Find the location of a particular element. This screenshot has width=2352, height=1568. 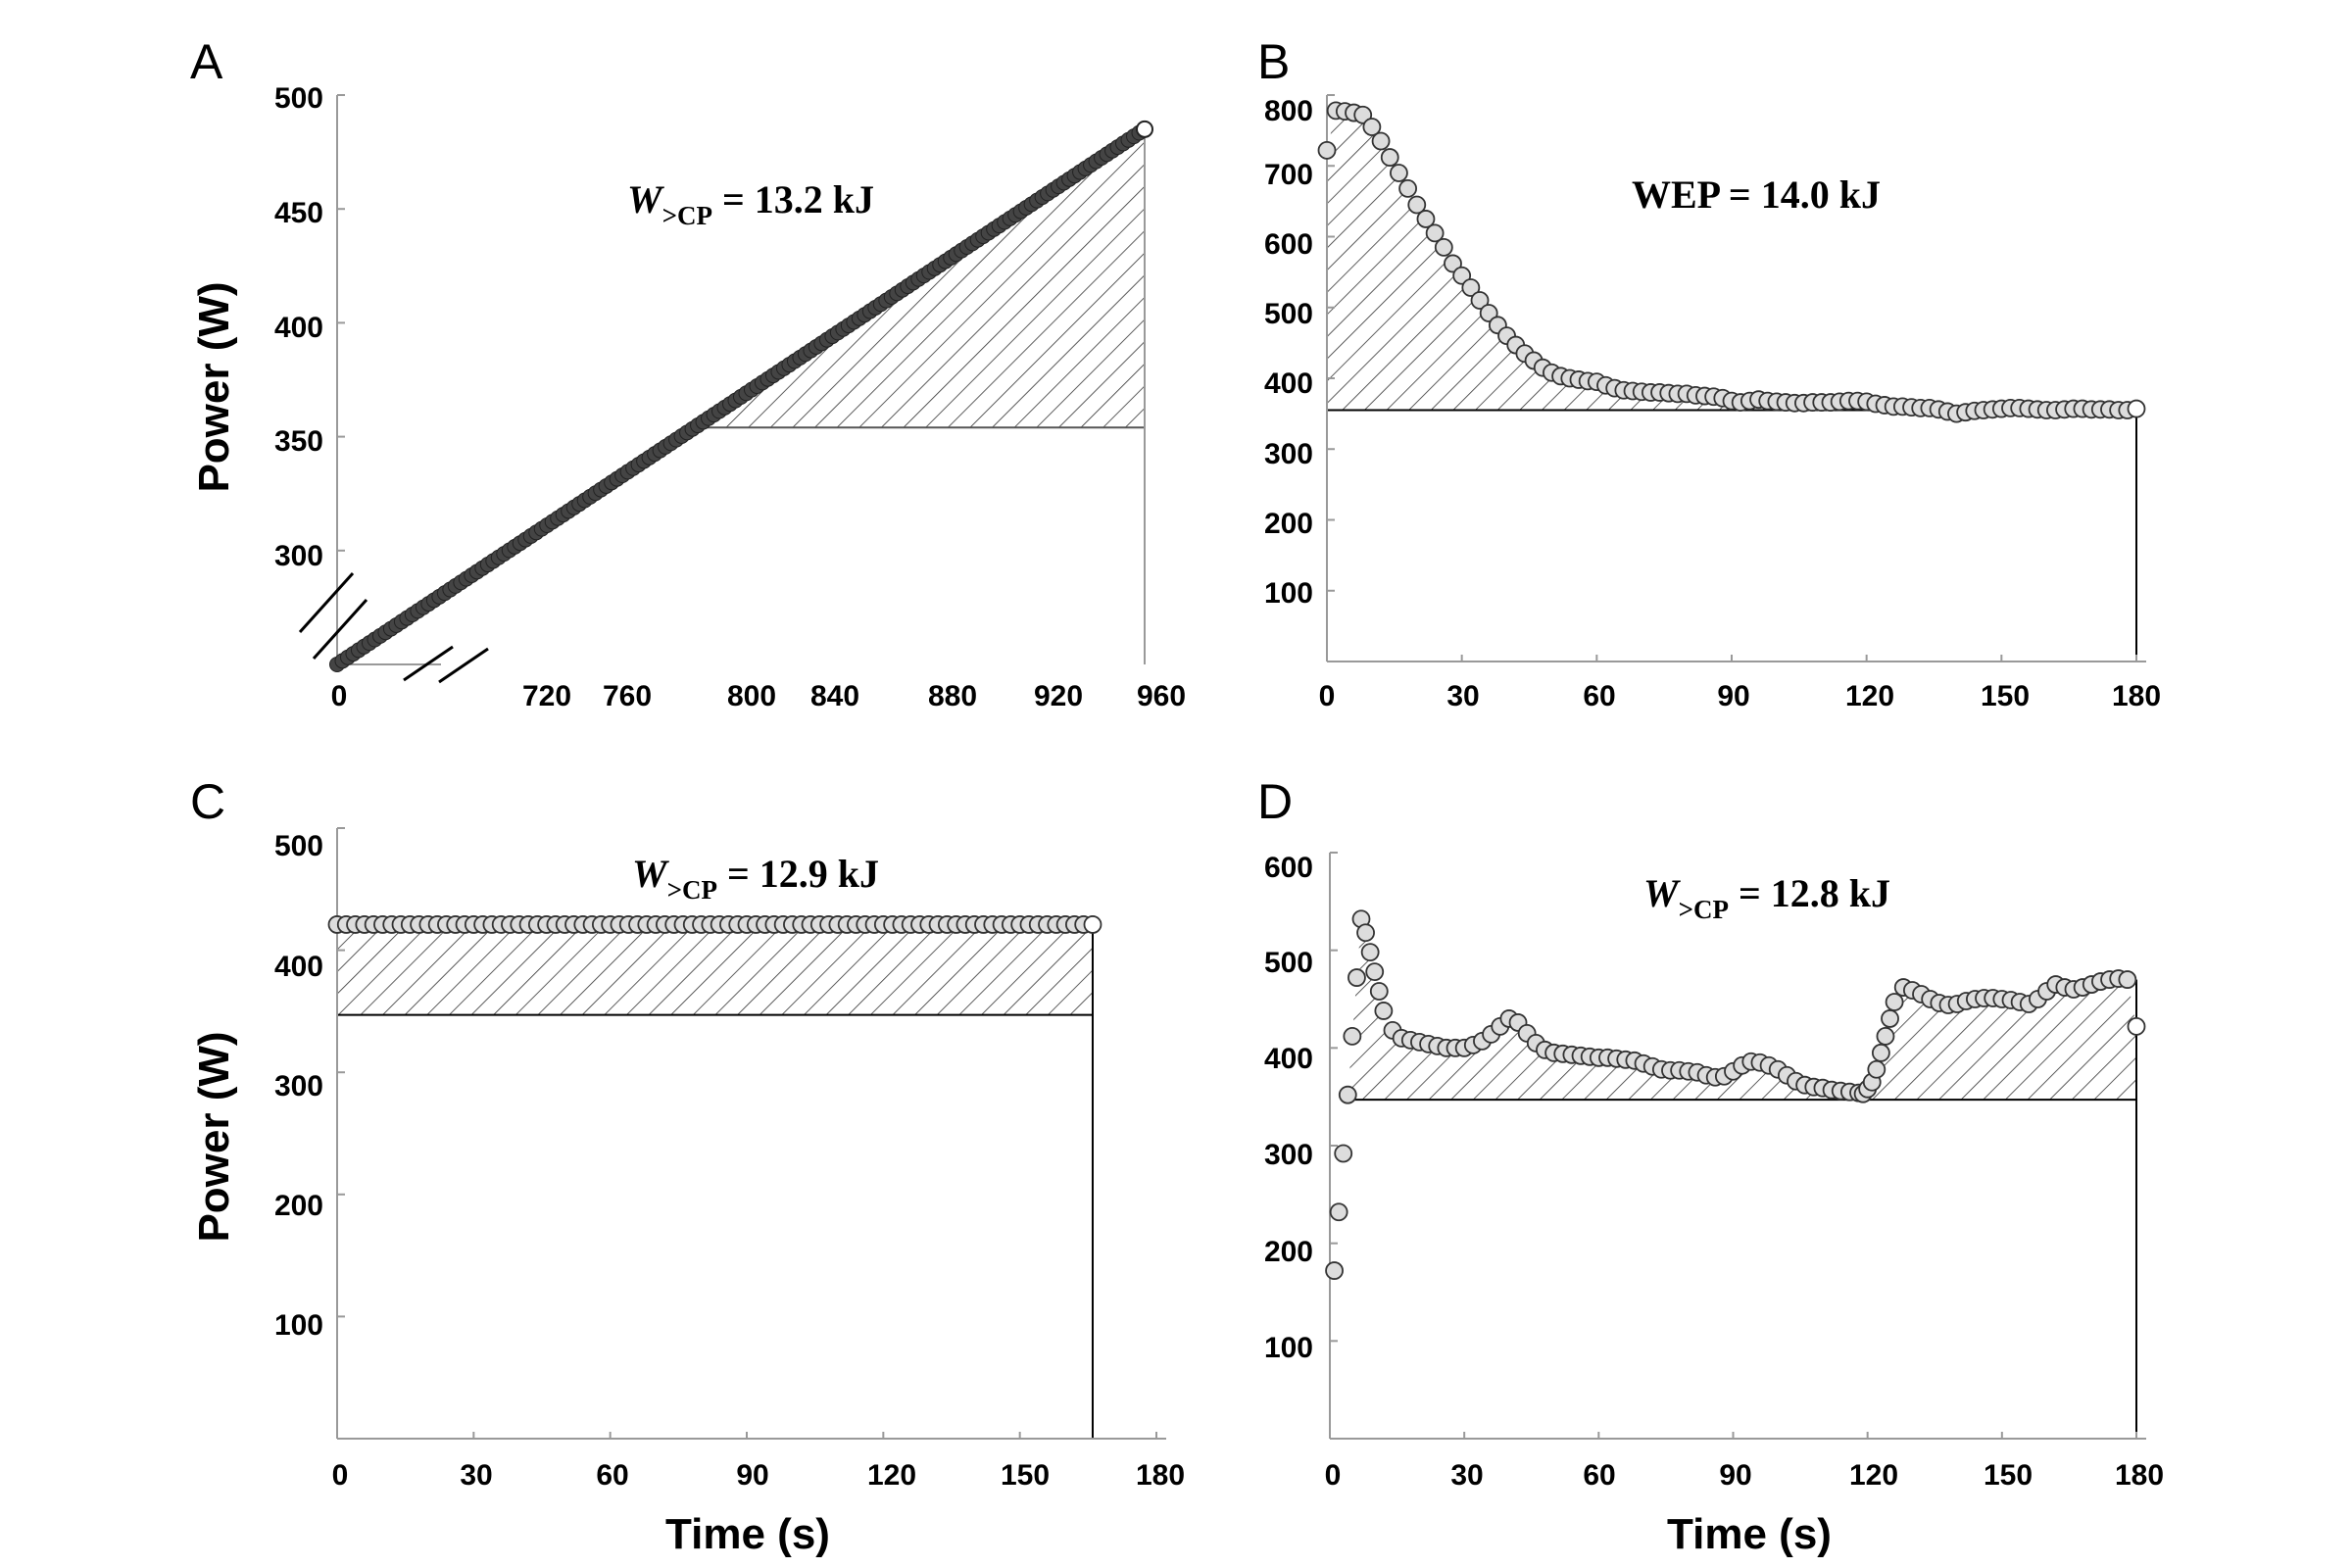

panel-c-annotation: W>CP = 12.9 kJ is located at coordinates (755, 878).